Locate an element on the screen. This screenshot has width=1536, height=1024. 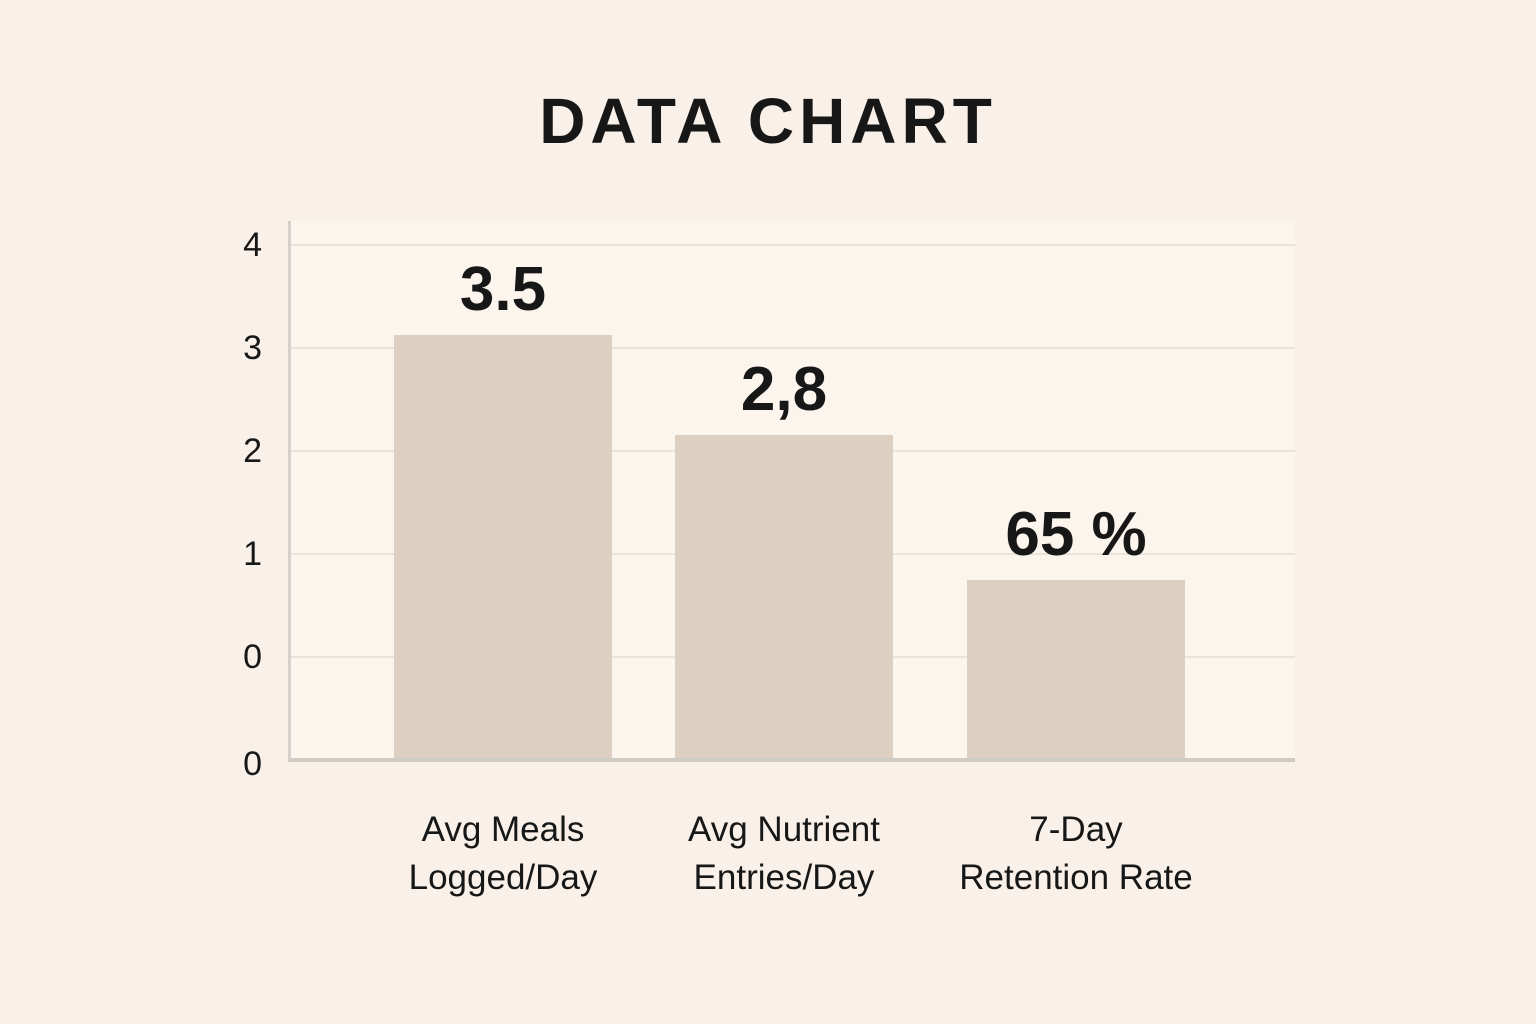
bar-value-label: 2,8 is located at coordinates (784, 389).